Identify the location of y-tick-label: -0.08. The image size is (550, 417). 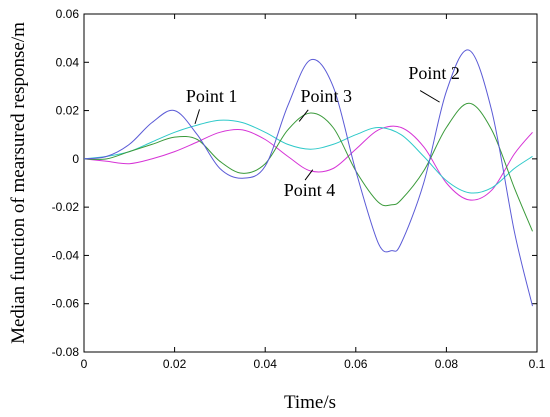
(66, 352).